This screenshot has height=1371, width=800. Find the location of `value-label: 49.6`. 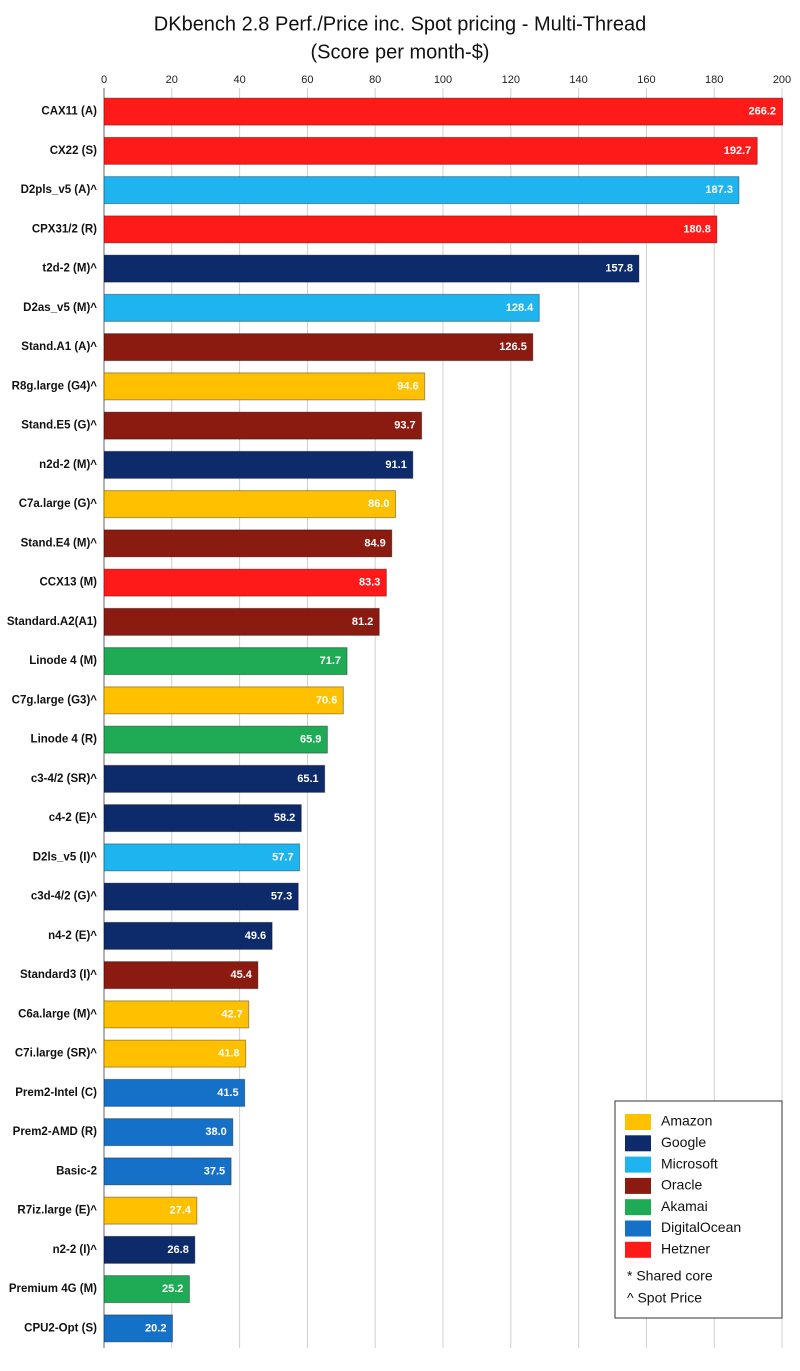

value-label: 49.6 is located at coordinates (255, 936).